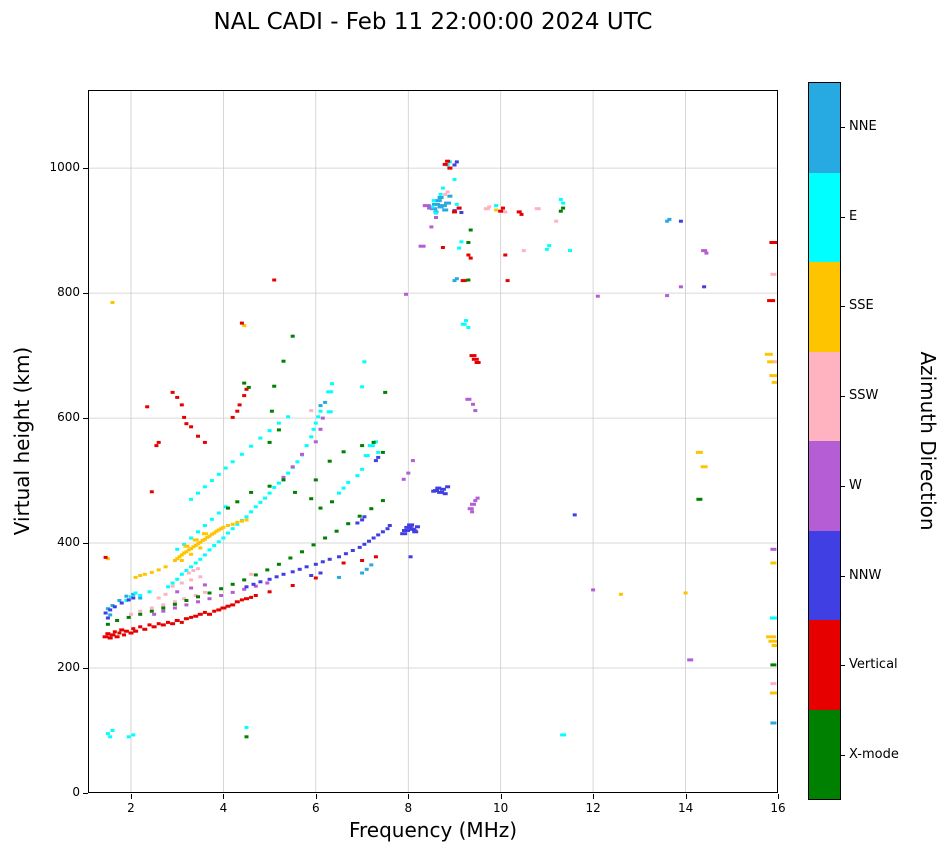  What do you see at coordinates (64, 167) in the screenshot?
I see `y-tick-label: 1000` at bounding box center [64, 167].